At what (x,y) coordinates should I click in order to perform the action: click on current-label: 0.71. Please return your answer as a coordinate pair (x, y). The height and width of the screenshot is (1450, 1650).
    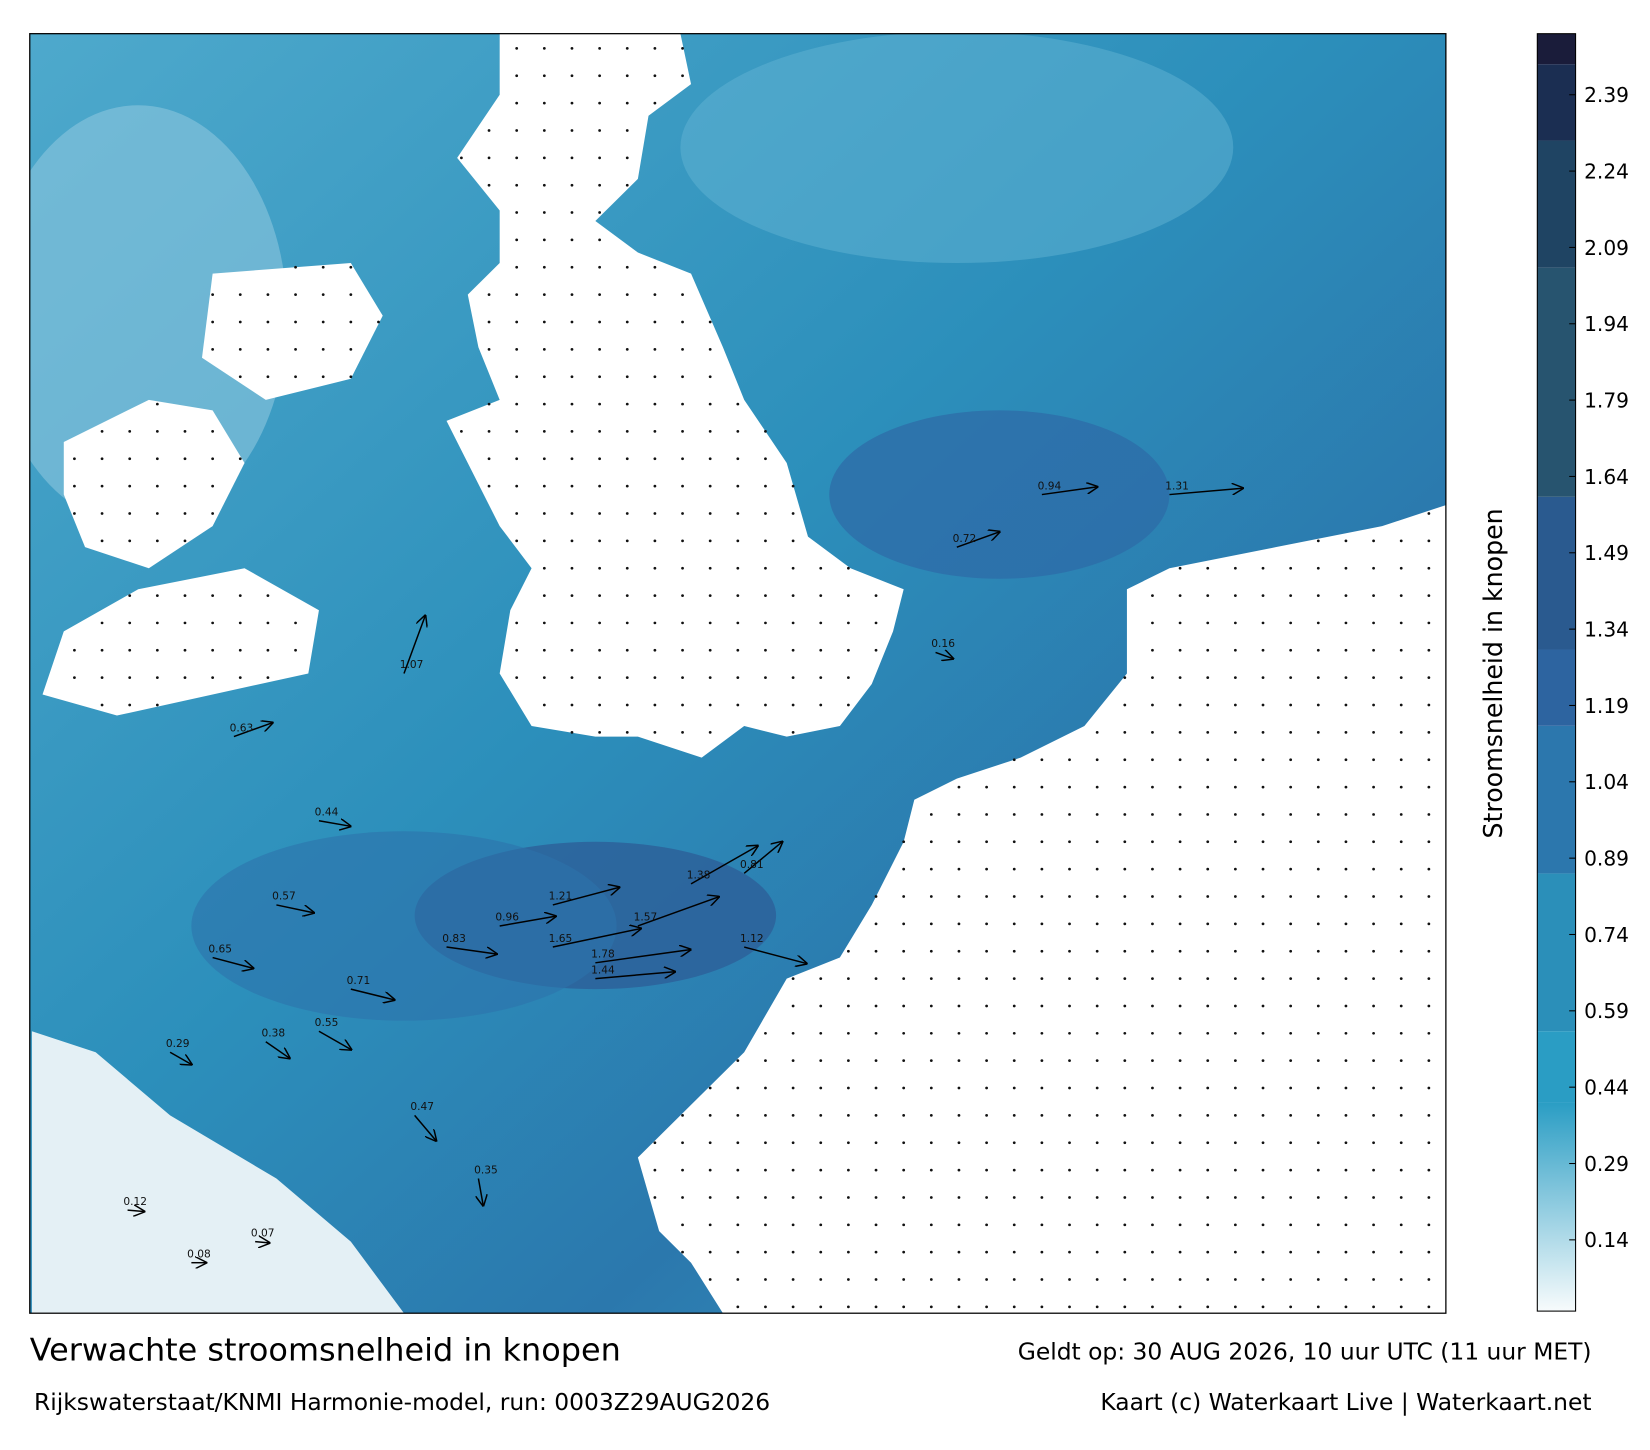
    Looking at the image, I should click on (359, 981).